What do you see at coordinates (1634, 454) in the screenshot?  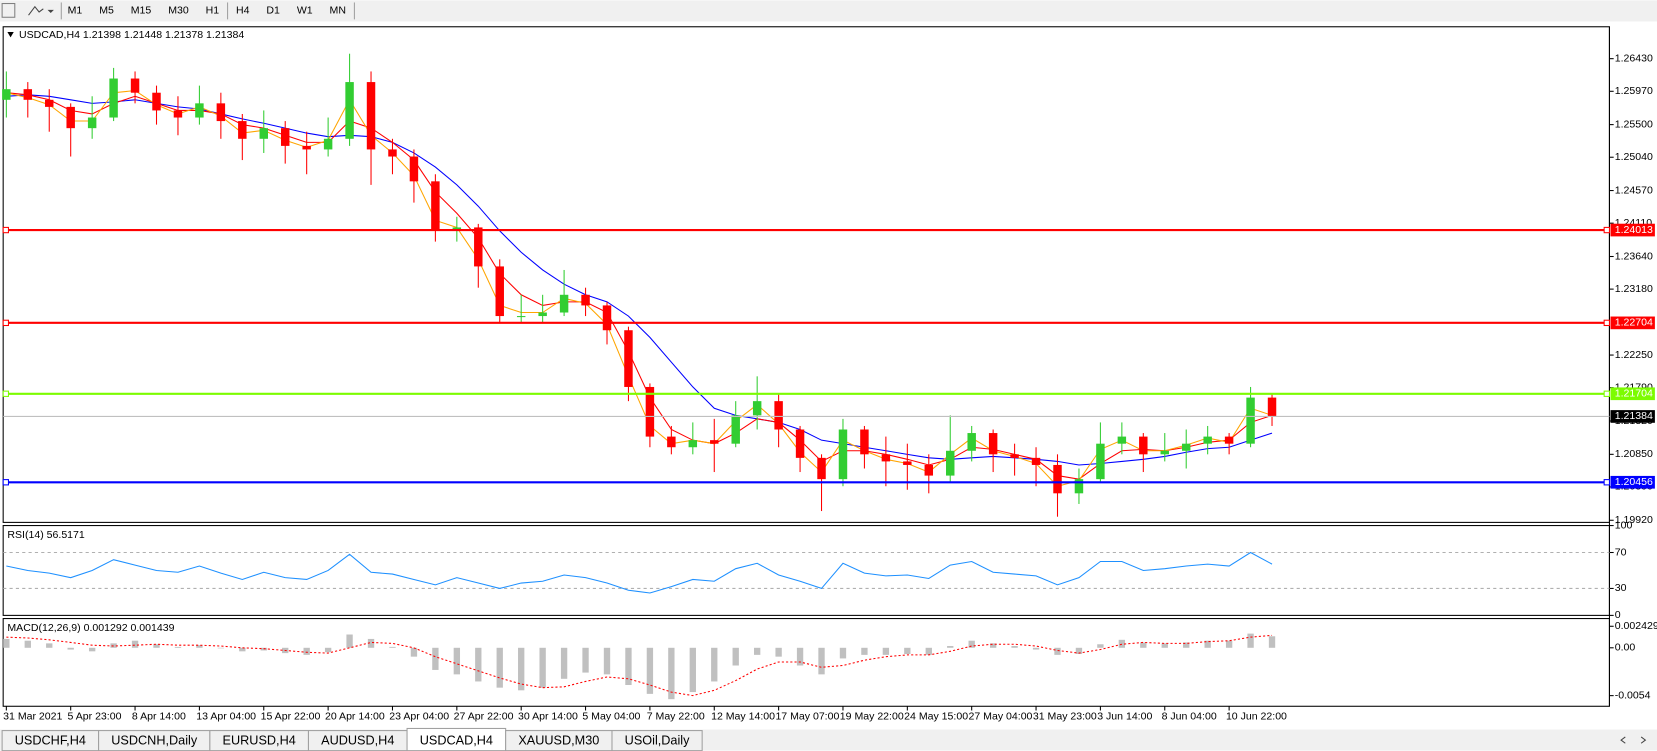 I see `y-tick-label: 1.20850` at bounding box center [1634, 454].